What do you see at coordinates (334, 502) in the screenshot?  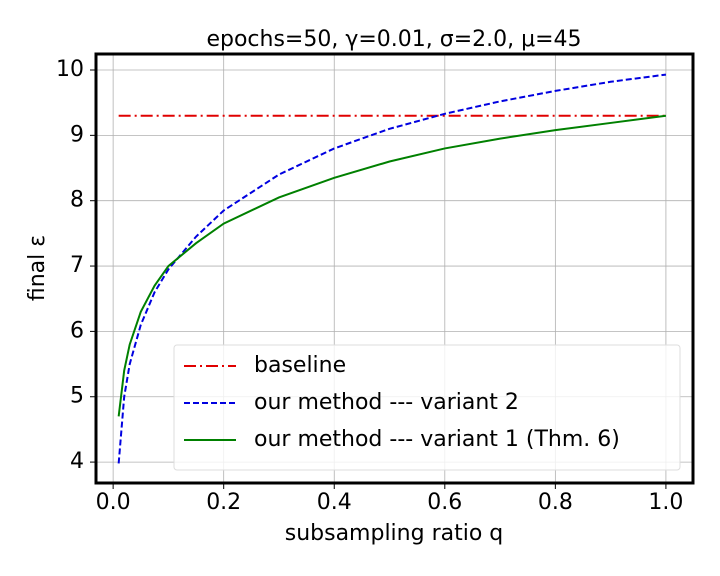 I see `x-tick-label: 0.4` at bounding box center [334, 502].